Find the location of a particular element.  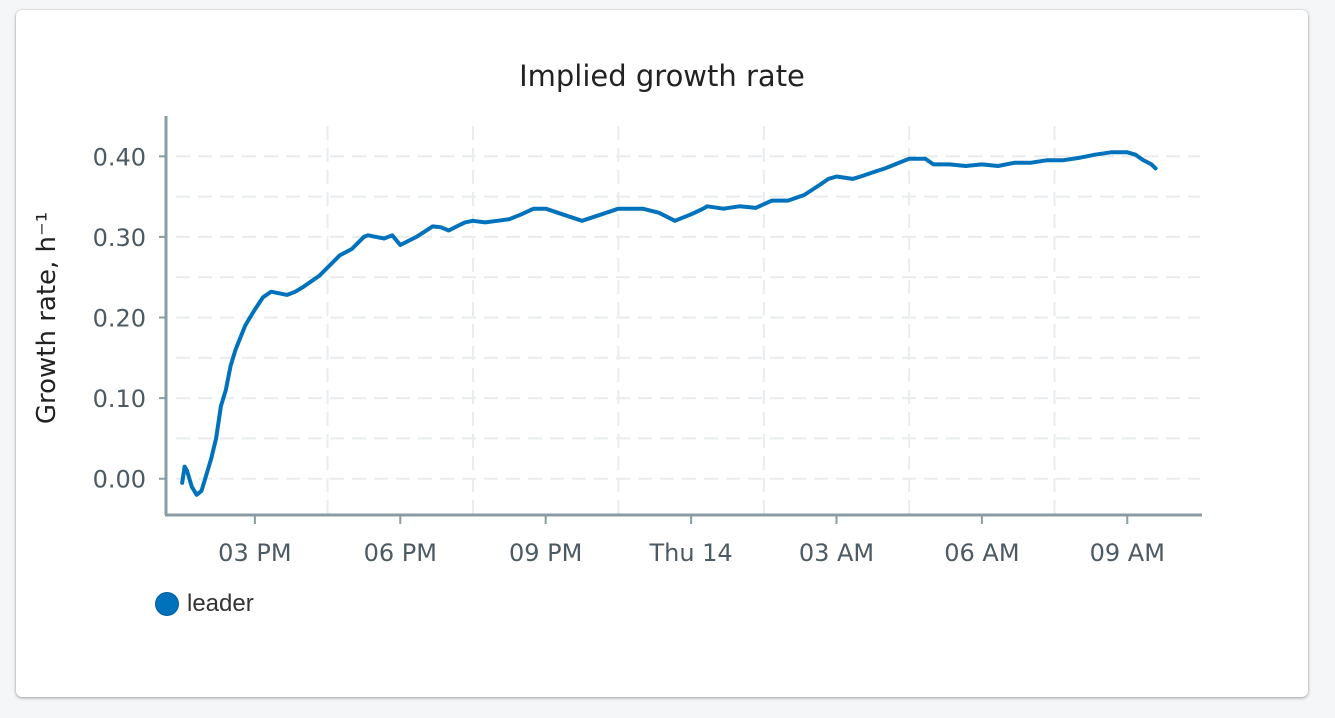

legend-swatch-leader is located at coordinates (167, 604).